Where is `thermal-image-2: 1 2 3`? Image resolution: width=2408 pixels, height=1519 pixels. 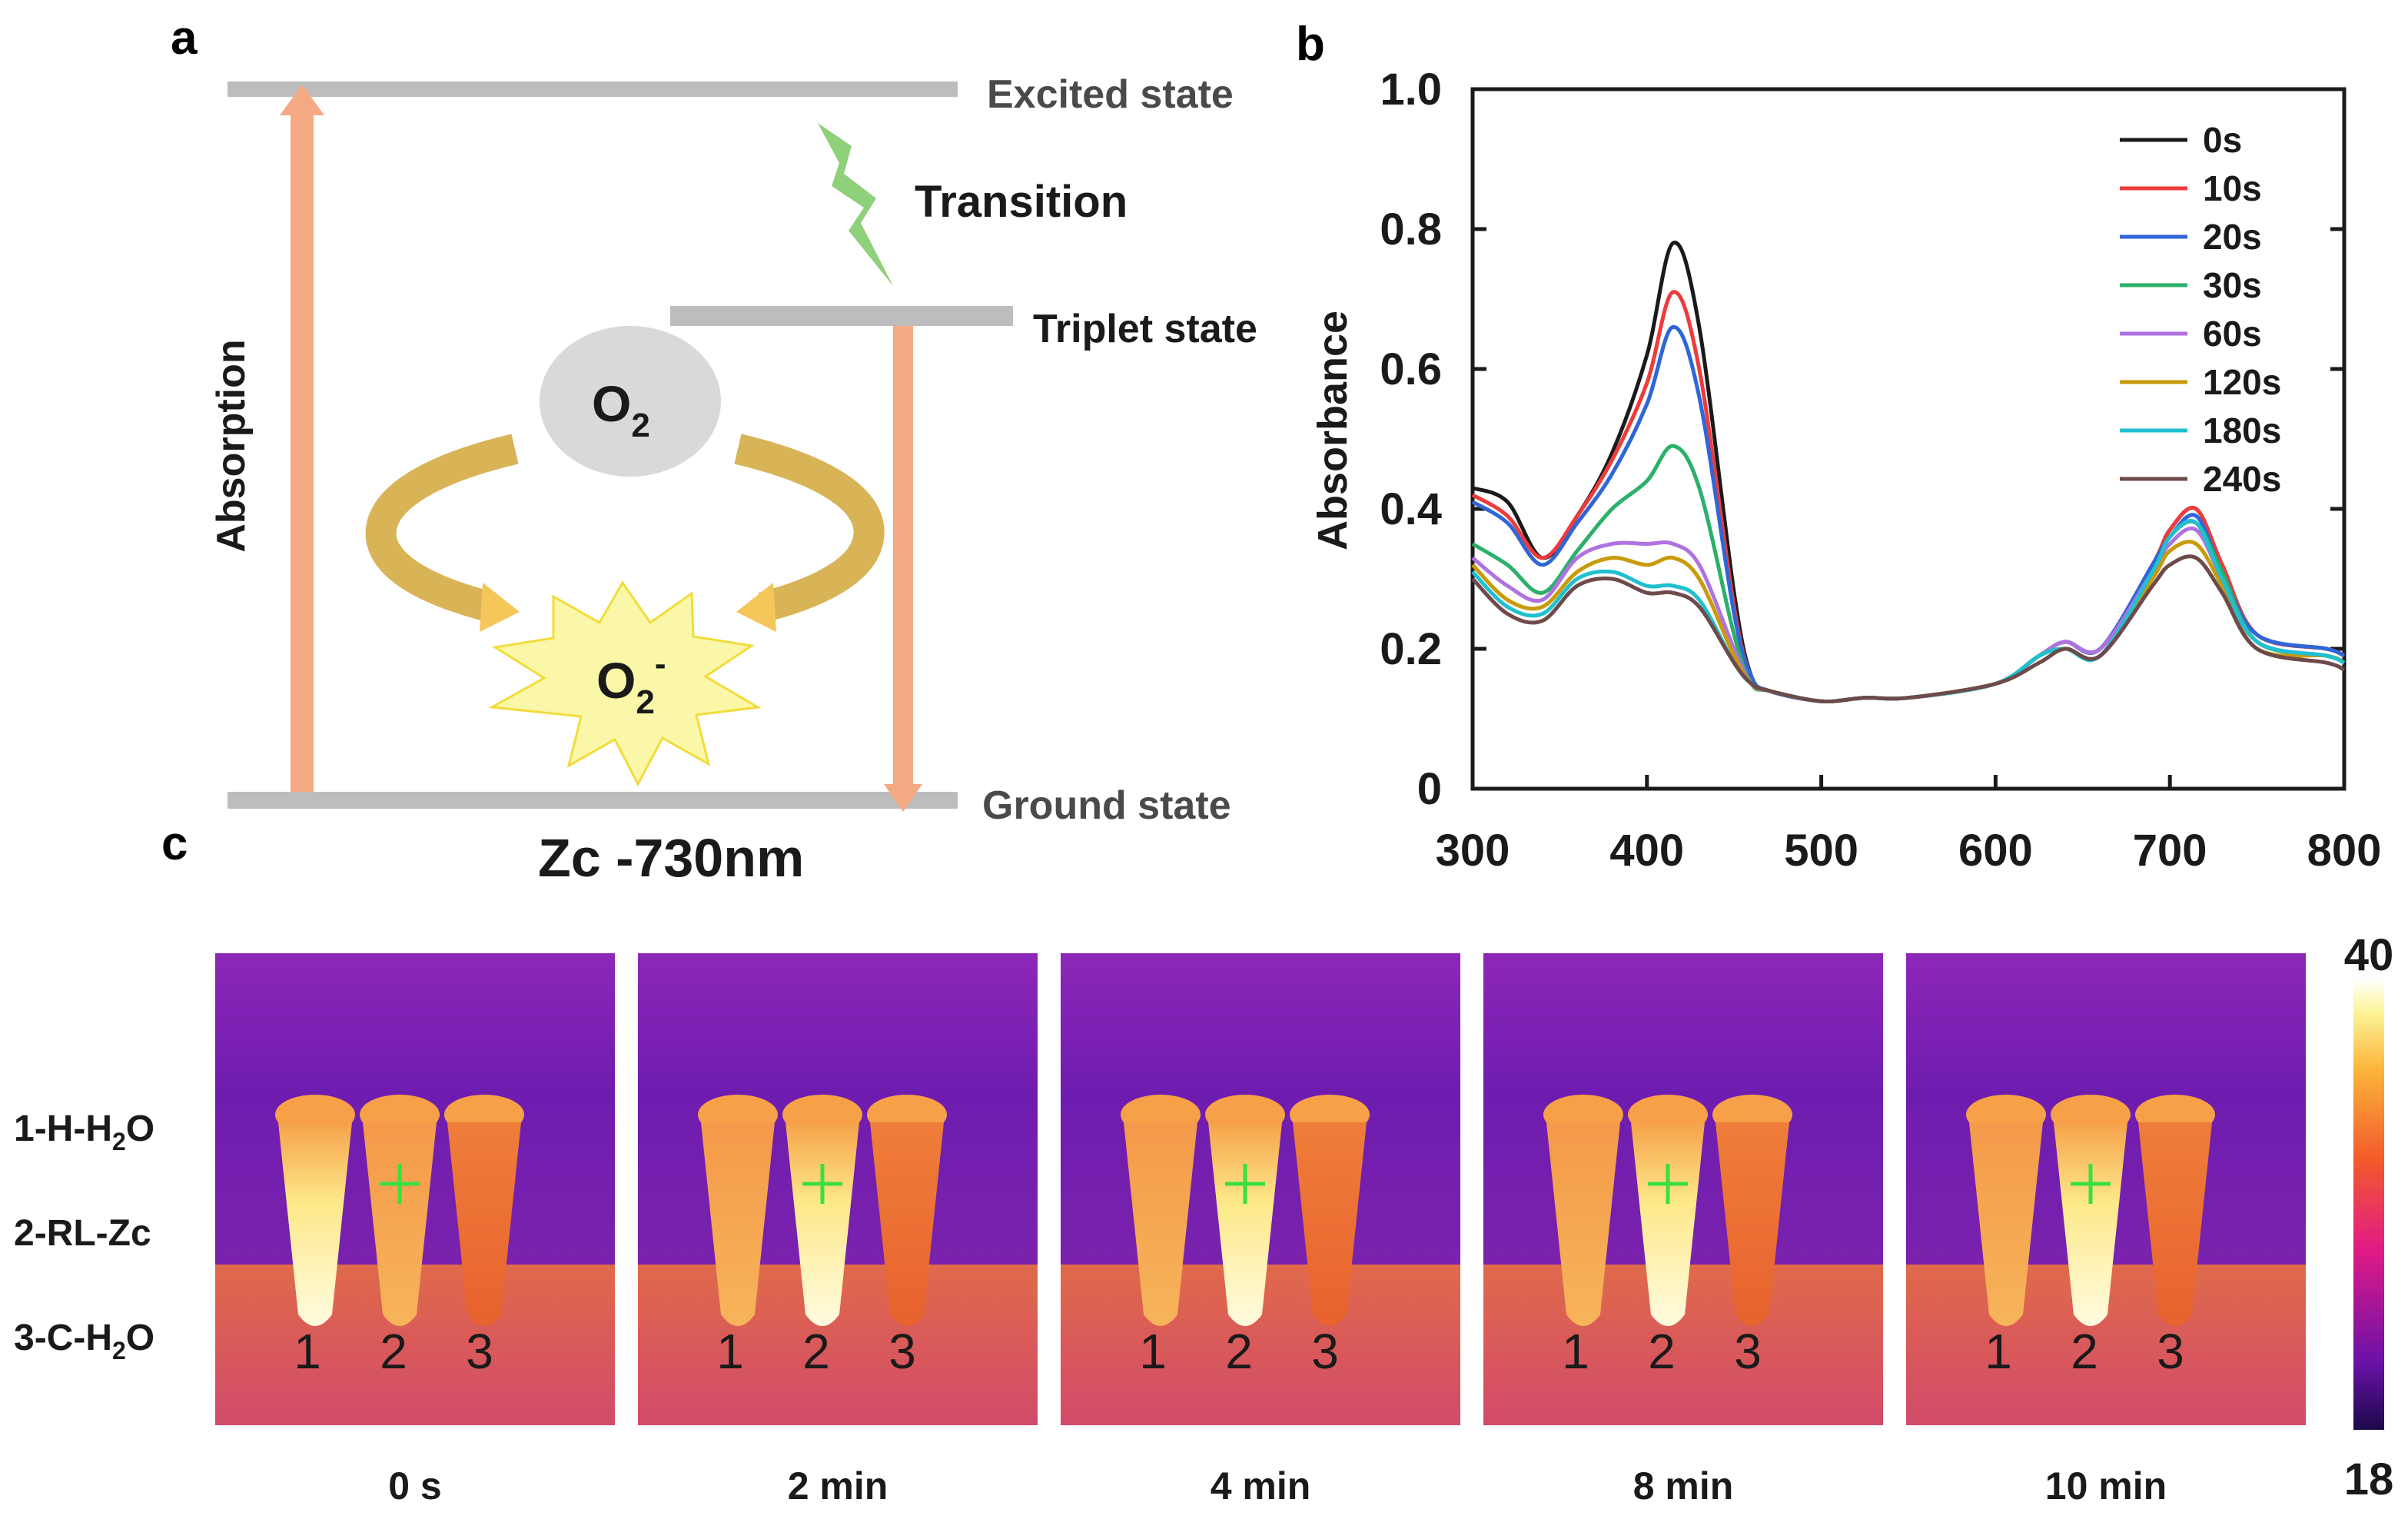 thermal-image-2: 1 2 3 is located at coordinates (1260, 1189).